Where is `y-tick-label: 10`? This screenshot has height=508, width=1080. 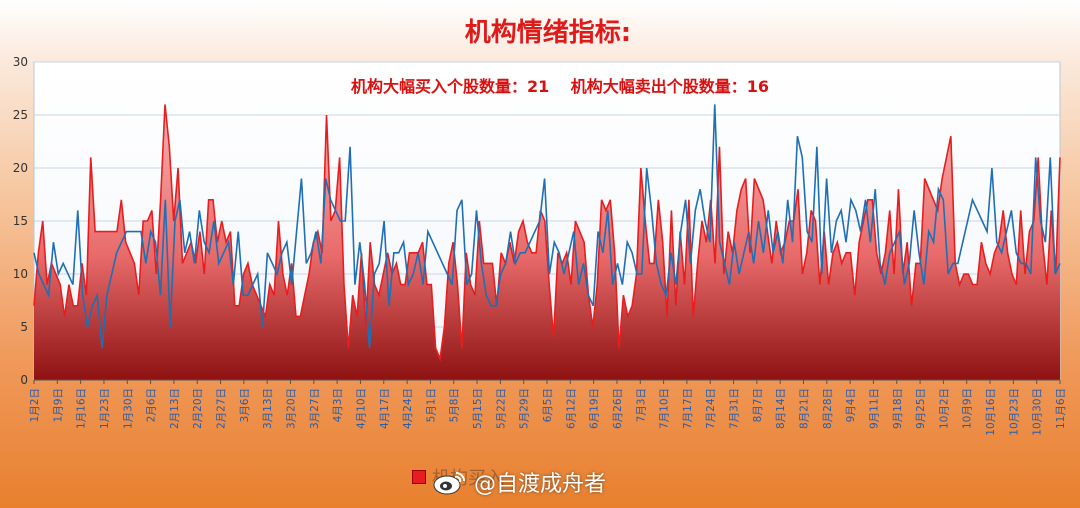 y-tick-label: 10 is located at coordinates (20, 274).